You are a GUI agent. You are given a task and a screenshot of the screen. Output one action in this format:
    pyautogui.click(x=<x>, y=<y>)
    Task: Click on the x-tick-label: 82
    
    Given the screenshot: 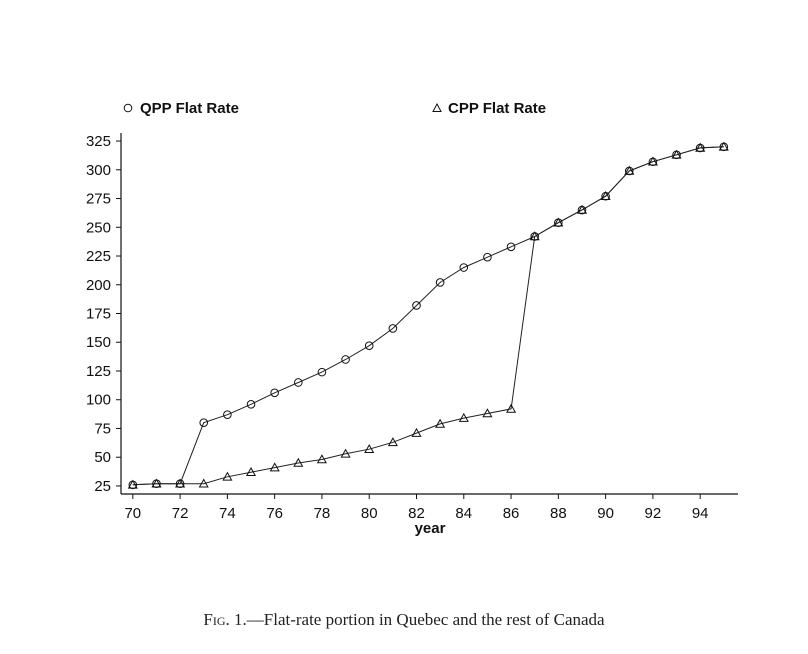 What is the action you would take?
    pyautogui.click(x=416, y=513)
    